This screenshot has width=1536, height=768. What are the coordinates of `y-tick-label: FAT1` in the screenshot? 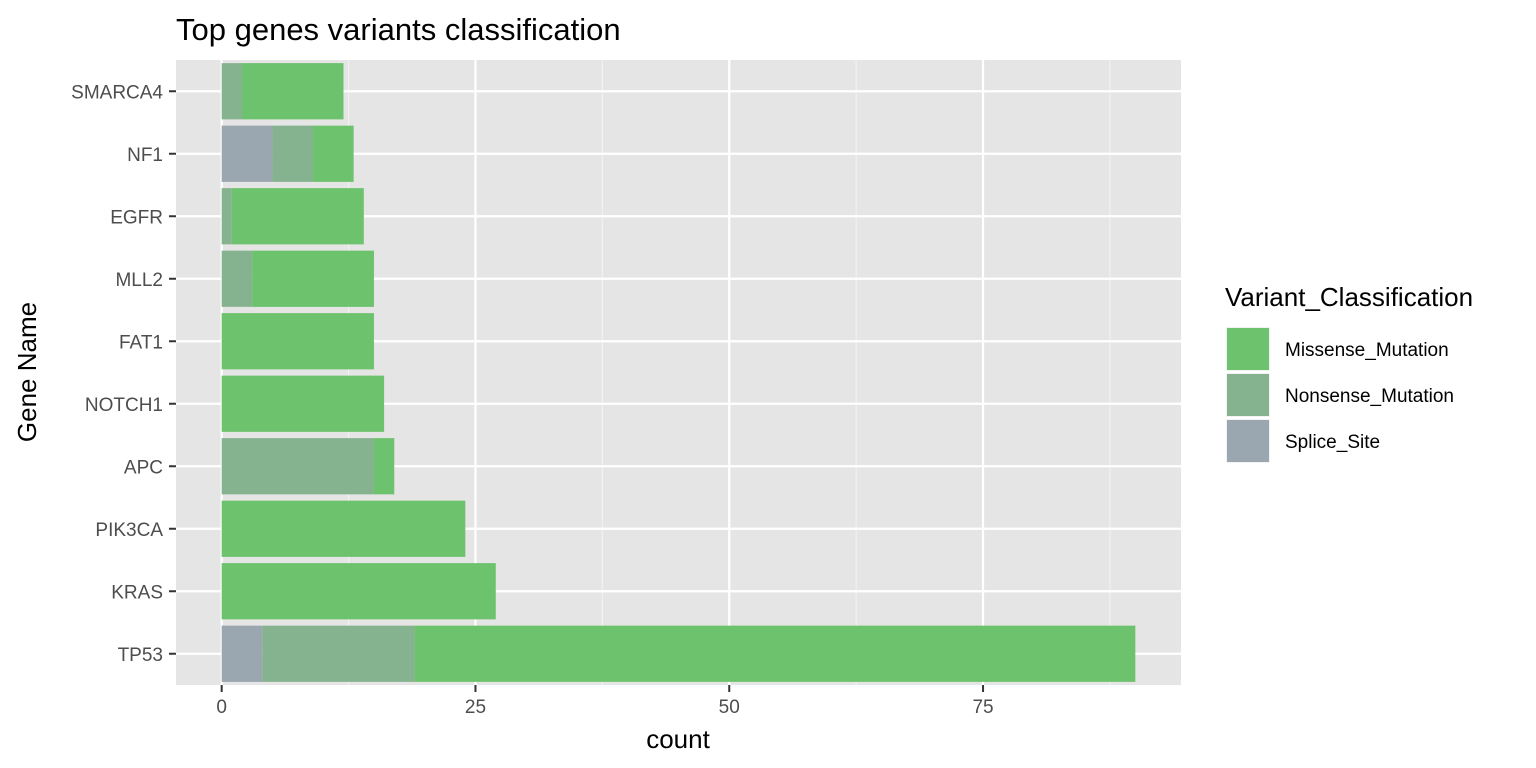 It's located at (141, 342).